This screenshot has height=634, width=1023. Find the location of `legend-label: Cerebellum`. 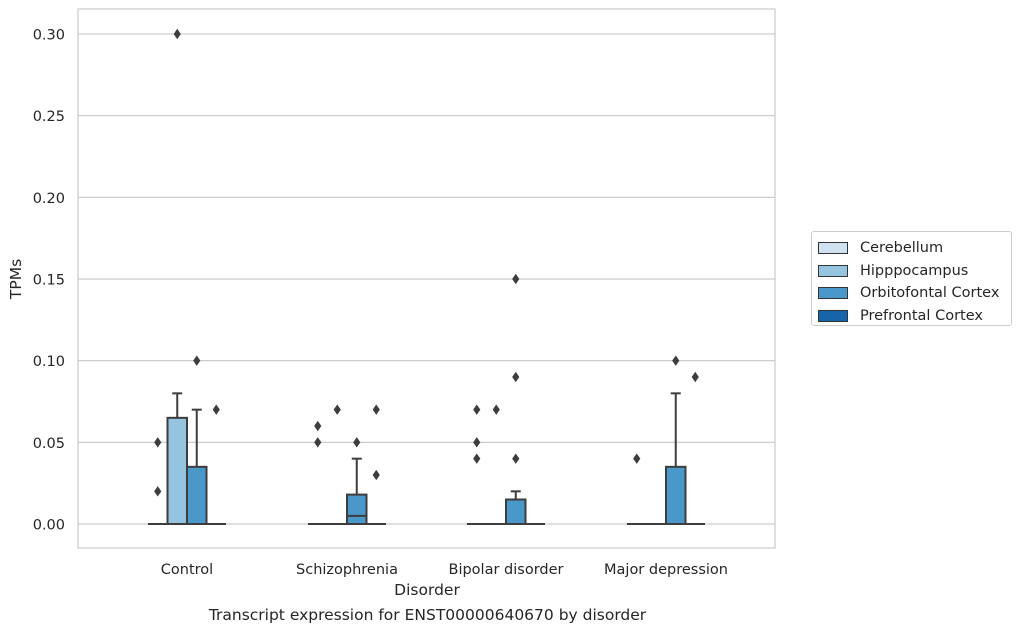

legend-label: Cerebellum is located at coordinates (902, 248).